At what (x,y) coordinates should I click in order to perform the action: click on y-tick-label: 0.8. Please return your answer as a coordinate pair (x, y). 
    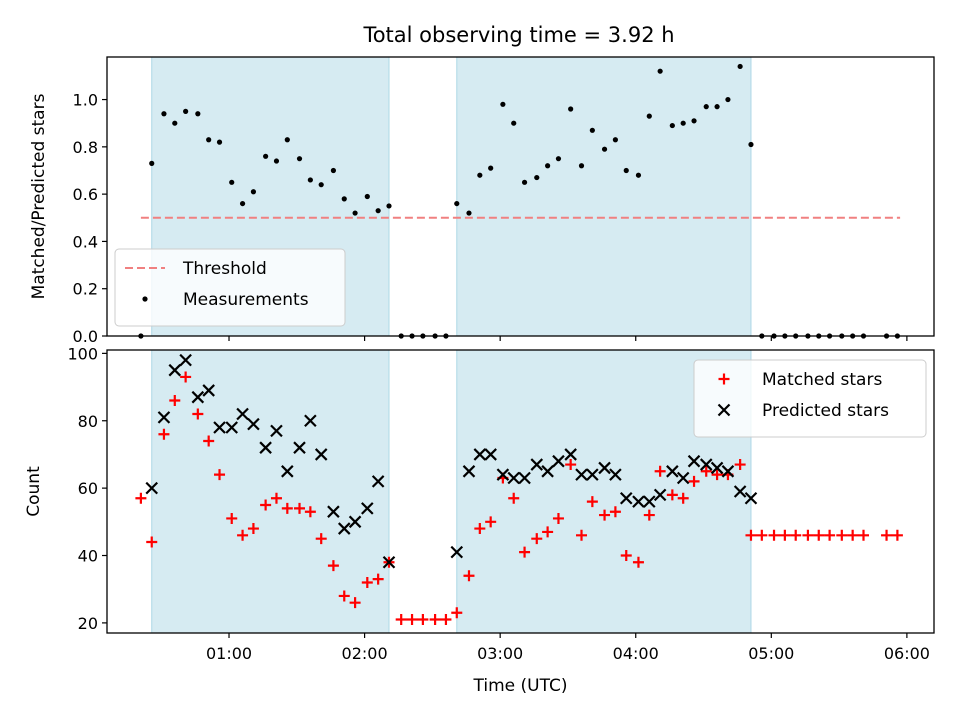
    Looking at the image, I should click on (85, 147).